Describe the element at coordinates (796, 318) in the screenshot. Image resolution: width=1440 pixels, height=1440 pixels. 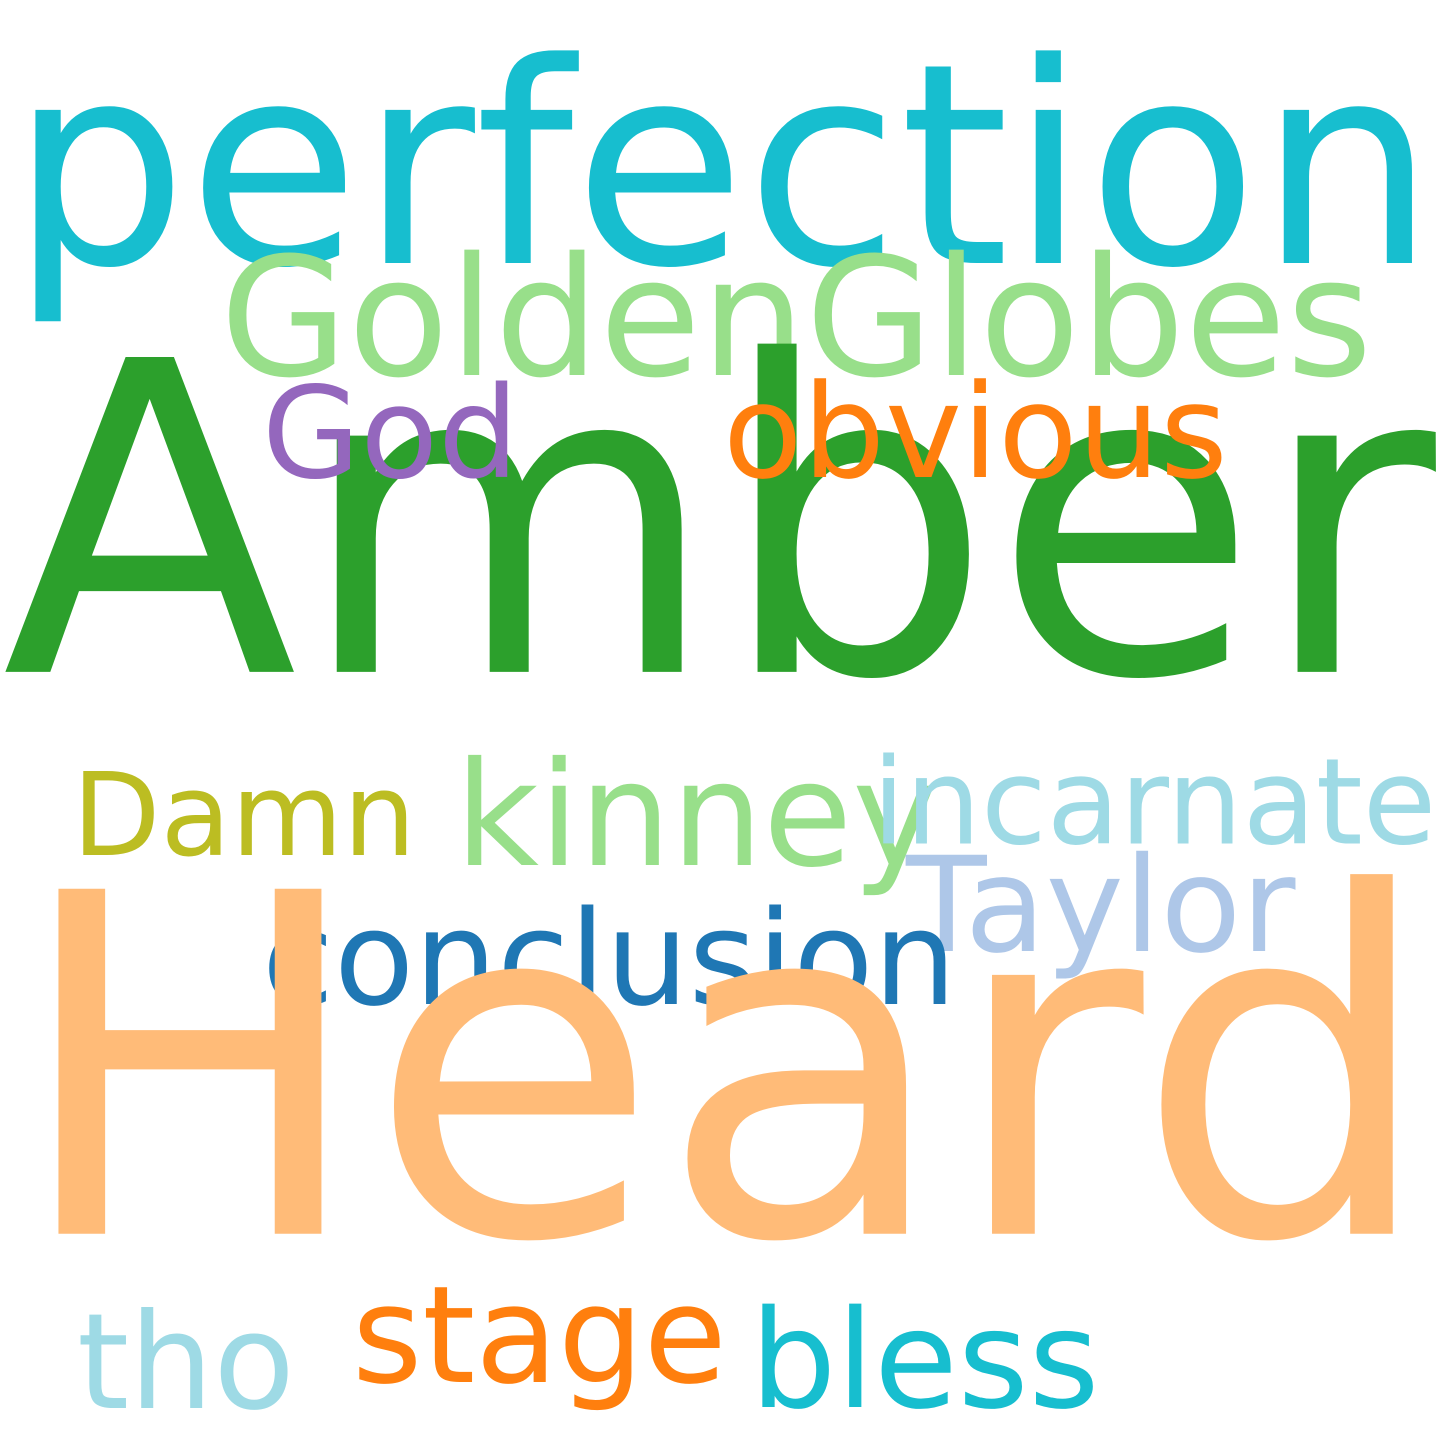
I see `word-goldenglobes: GoldenGlobes` at that location.